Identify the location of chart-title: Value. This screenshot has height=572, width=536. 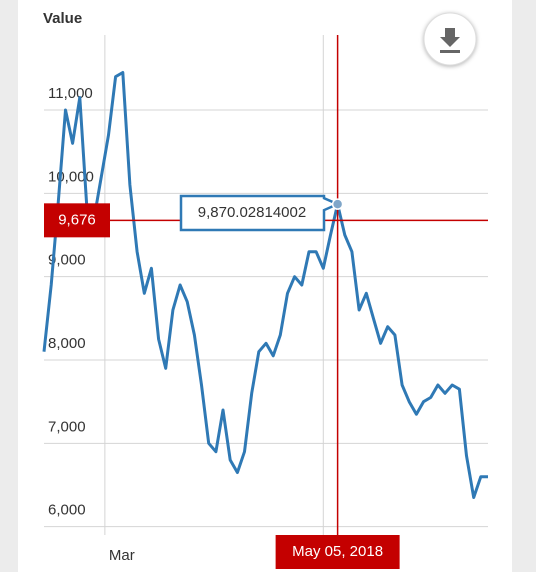
(62, 18).